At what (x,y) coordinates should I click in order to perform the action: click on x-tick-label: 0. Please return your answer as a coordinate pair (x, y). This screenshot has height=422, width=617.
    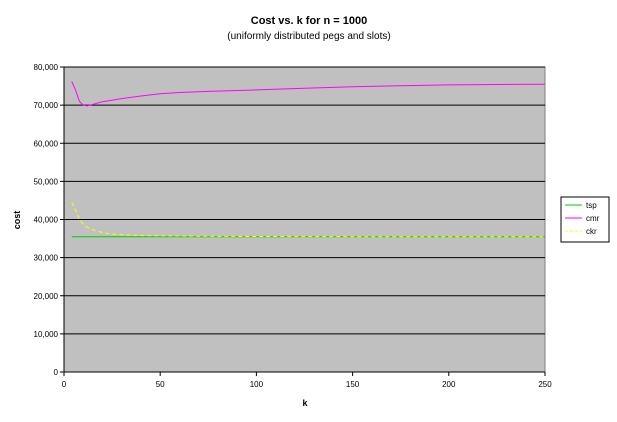
    Looking at the image, I should click on (64, 384).